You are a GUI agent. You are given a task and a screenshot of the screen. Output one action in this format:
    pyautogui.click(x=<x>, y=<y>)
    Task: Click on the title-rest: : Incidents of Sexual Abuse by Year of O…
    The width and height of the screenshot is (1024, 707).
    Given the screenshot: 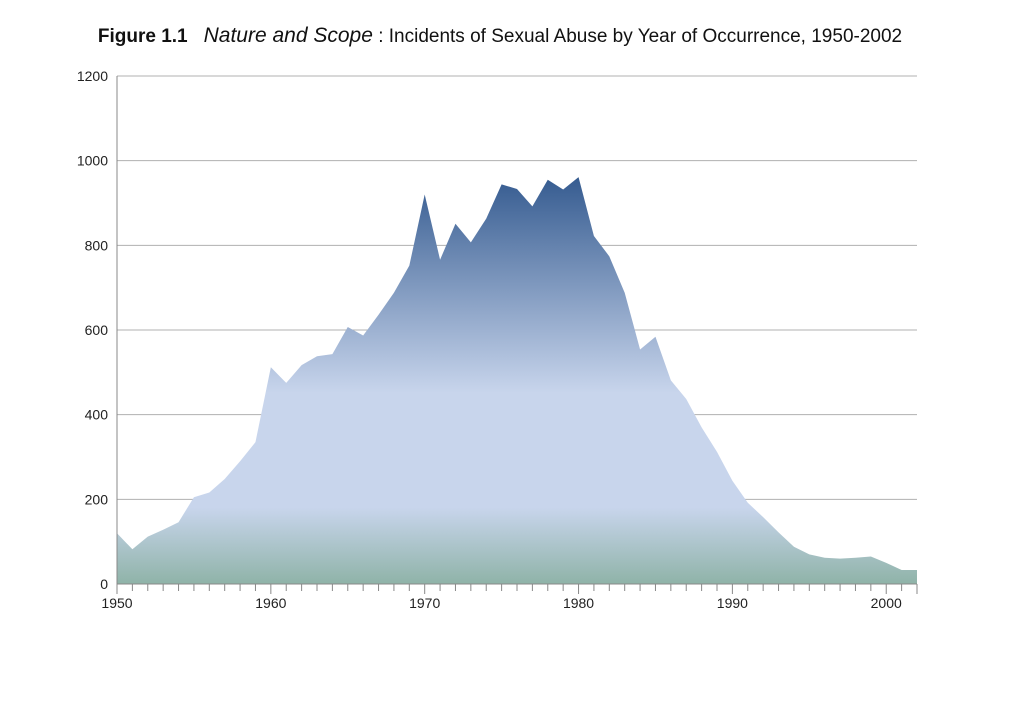 What is the action you would take?
    pyautogui.click(x=637, y=36)
    